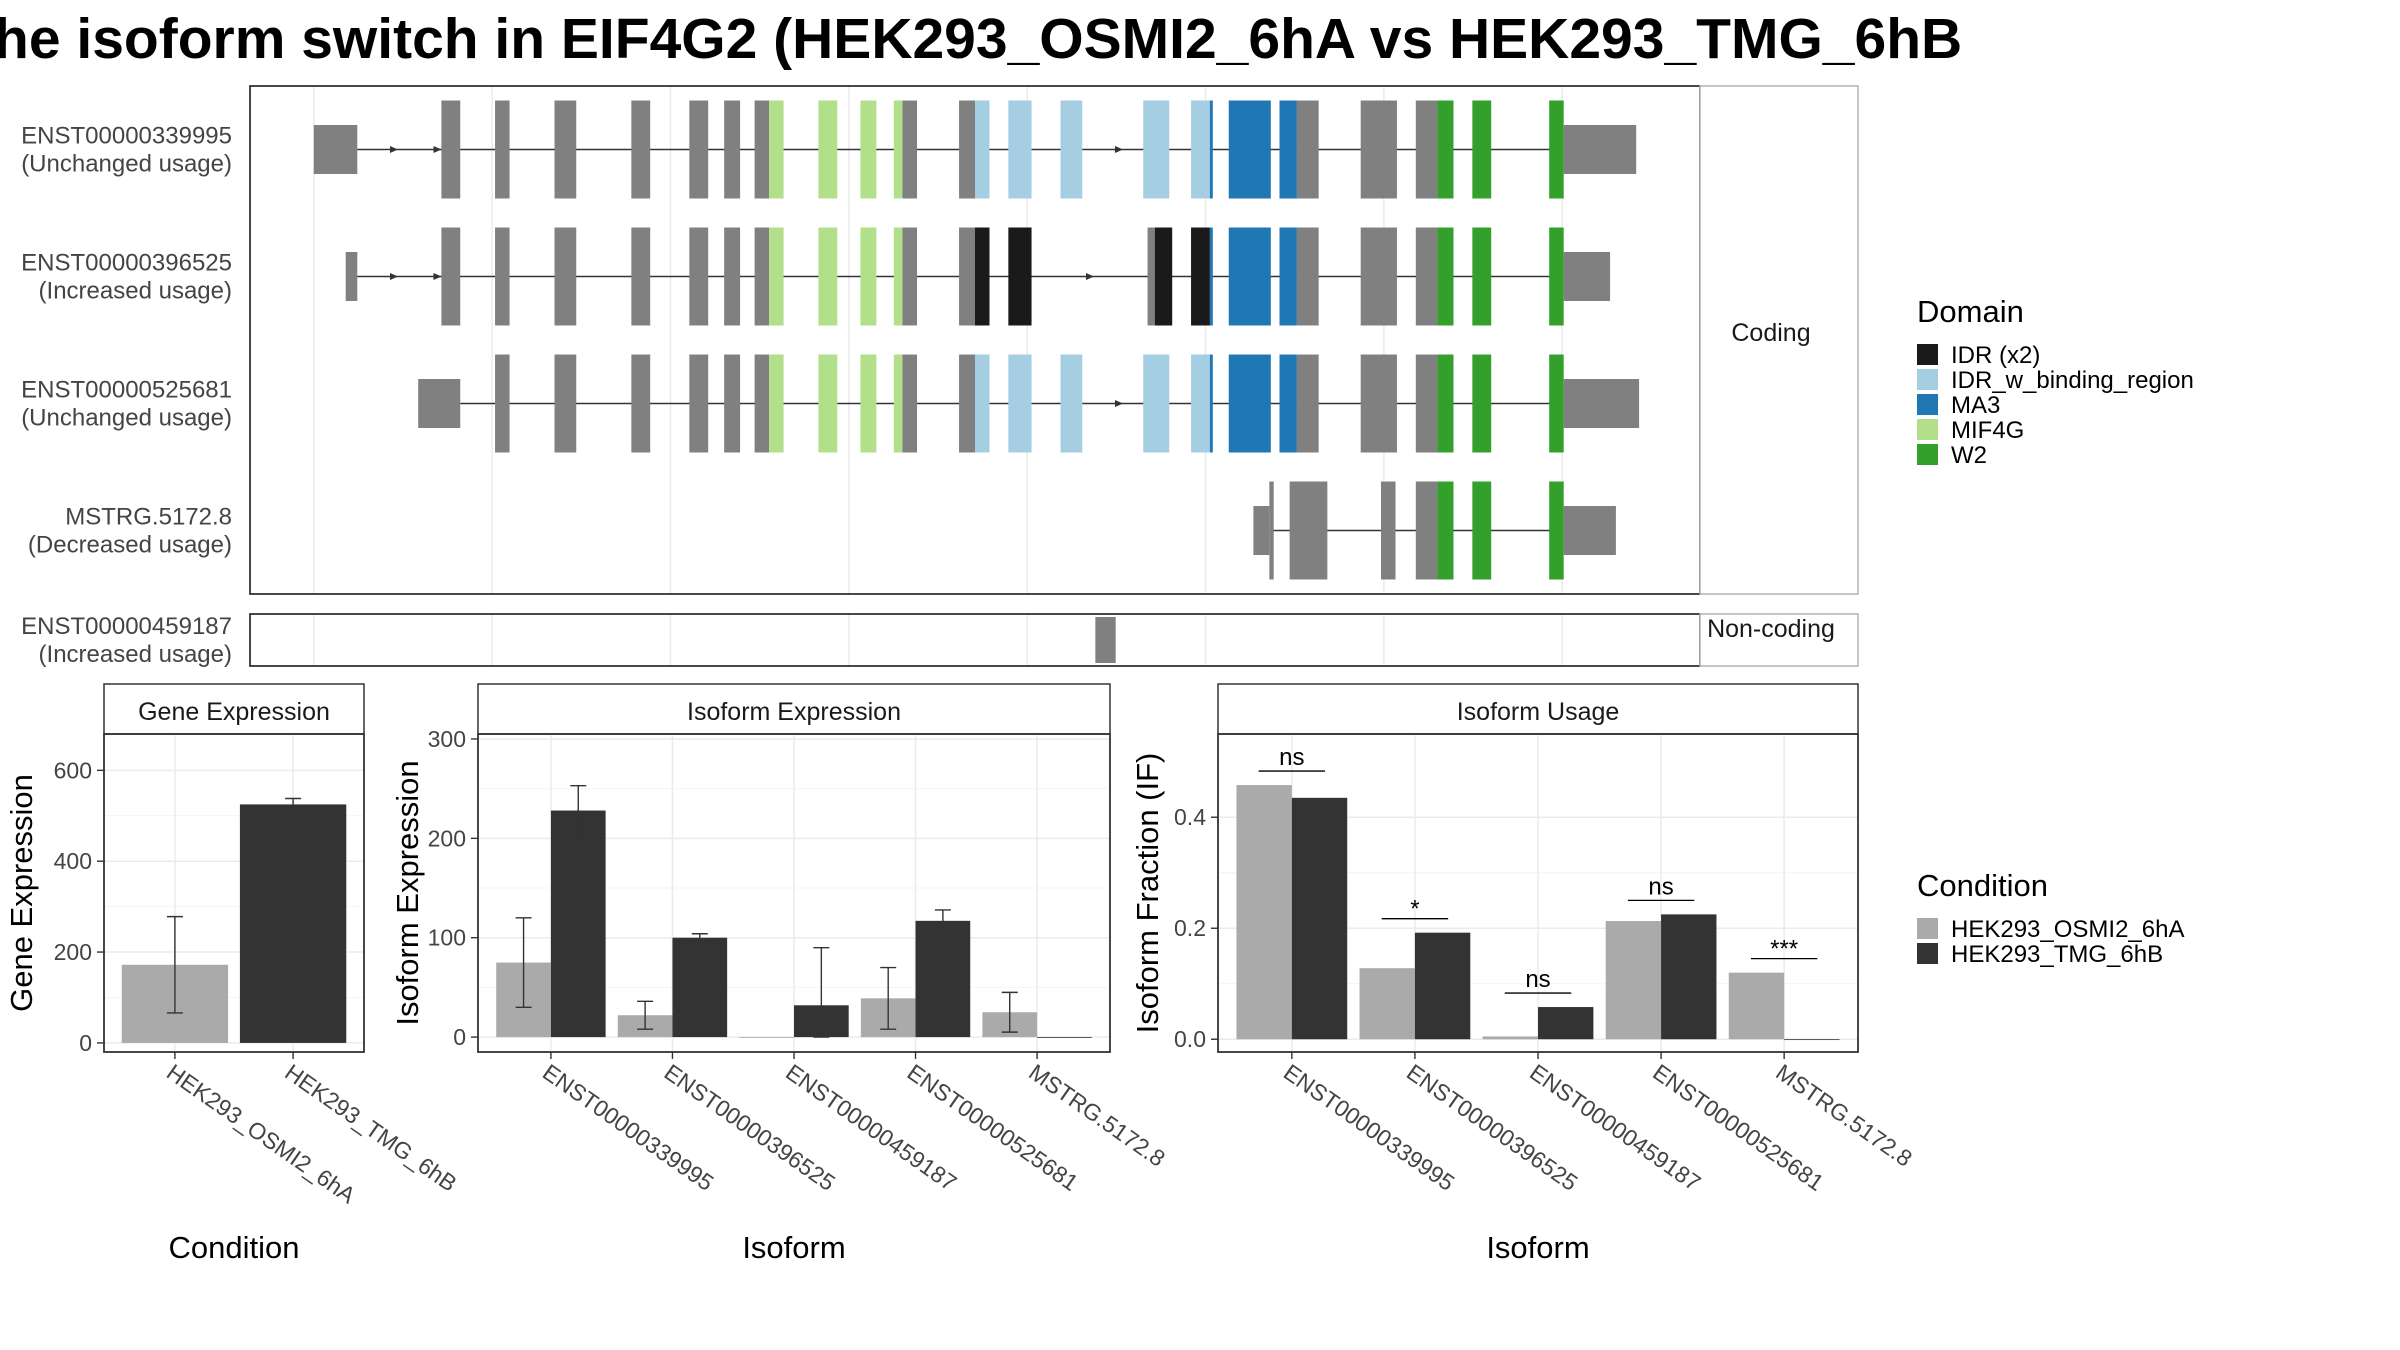 Image resolution: width=2400 pixels, height=1350 pixels. I want to click on isoform-expression-ytick-label-0: 0, so click(459, 1037).